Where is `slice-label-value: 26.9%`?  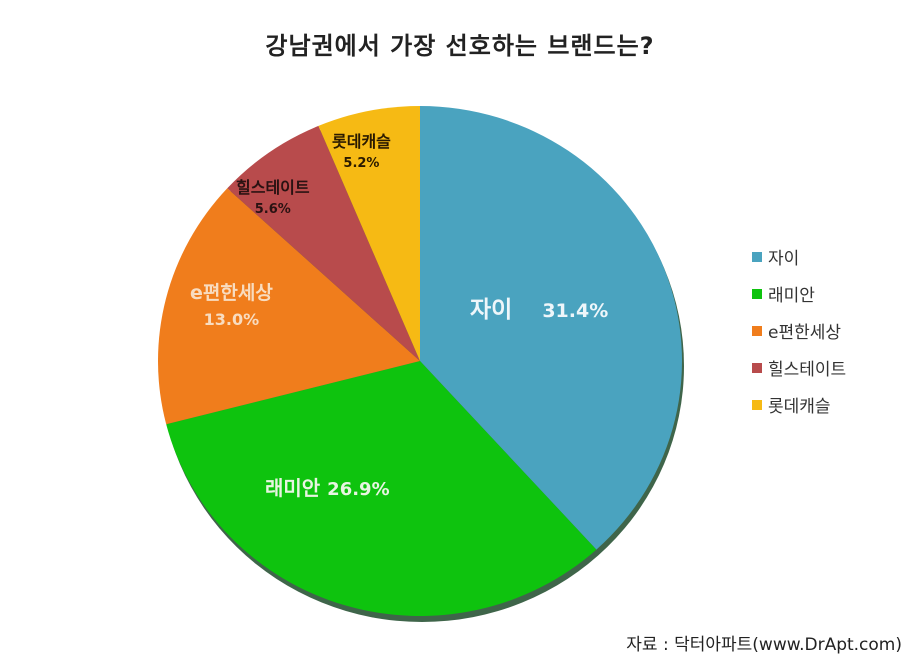 slice-label-value: 26.9% is located at coordinates (358, 489).